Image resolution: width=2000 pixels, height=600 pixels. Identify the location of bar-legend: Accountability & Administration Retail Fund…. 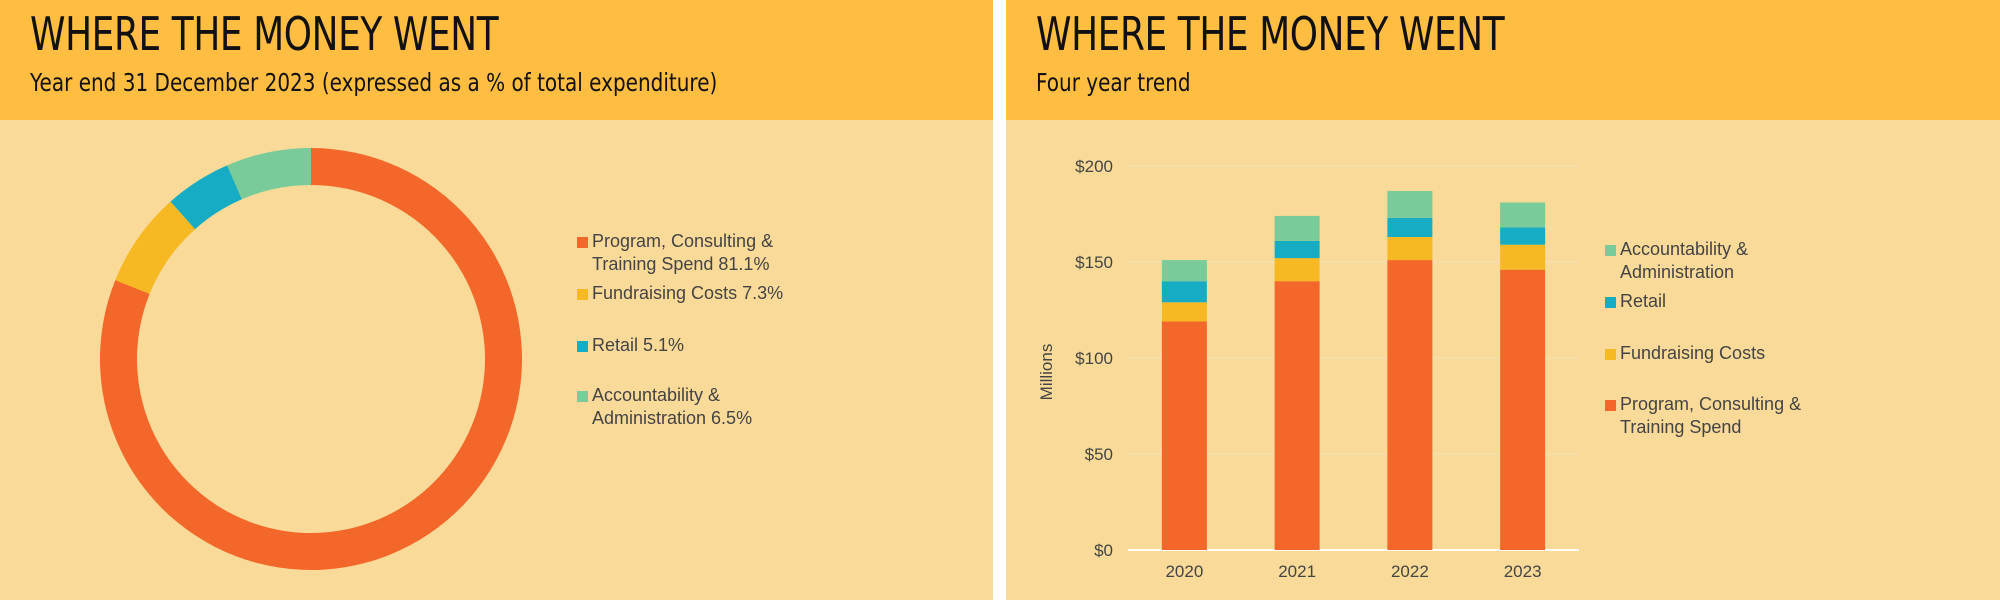
(1755, 348).